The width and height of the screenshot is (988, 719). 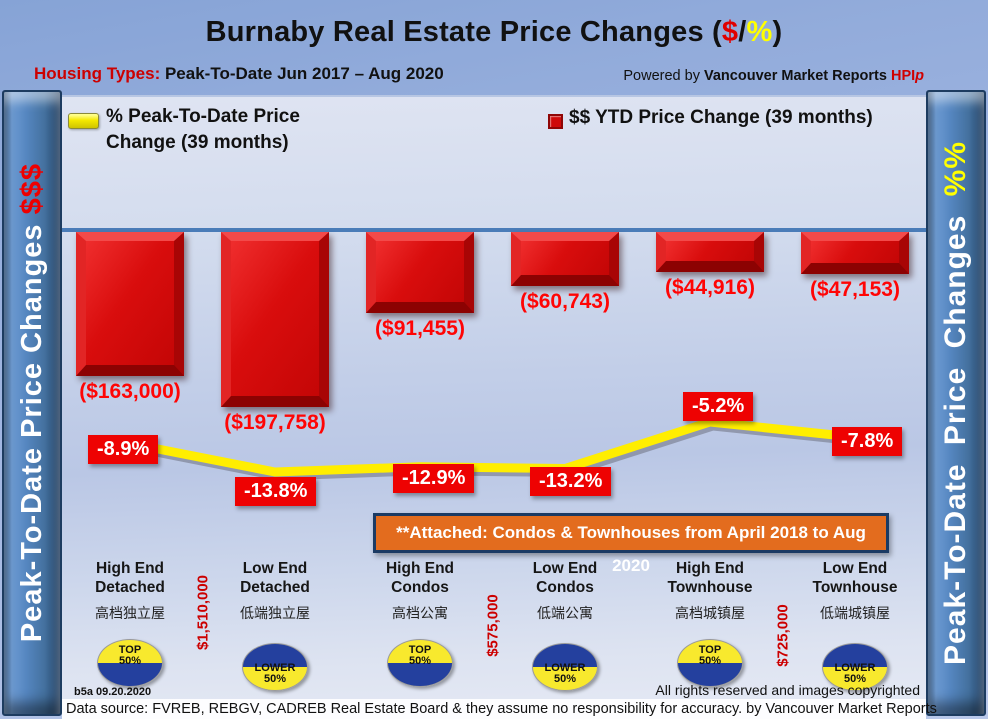 I want to click on left-axis-column: Peak-To-Date Price Changes $$$, so click(x=32, y=403).